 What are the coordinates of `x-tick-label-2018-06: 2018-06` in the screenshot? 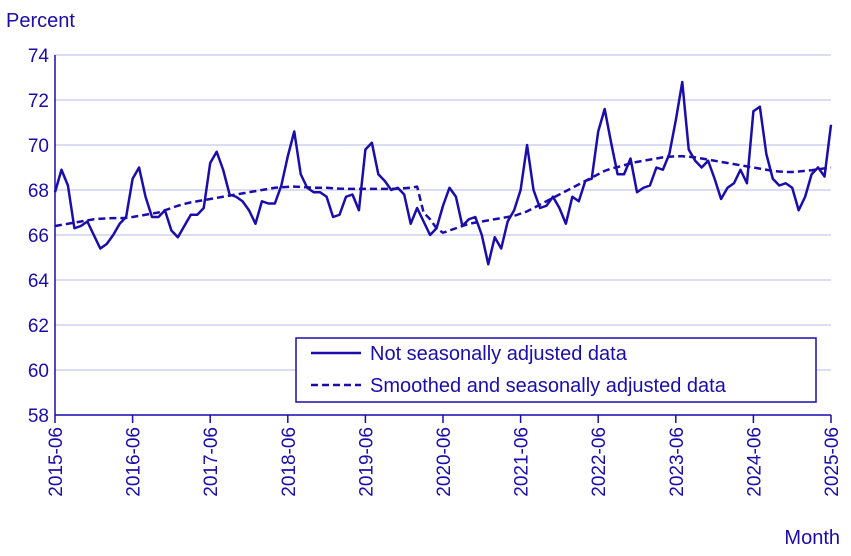 It's located at (289, 462).